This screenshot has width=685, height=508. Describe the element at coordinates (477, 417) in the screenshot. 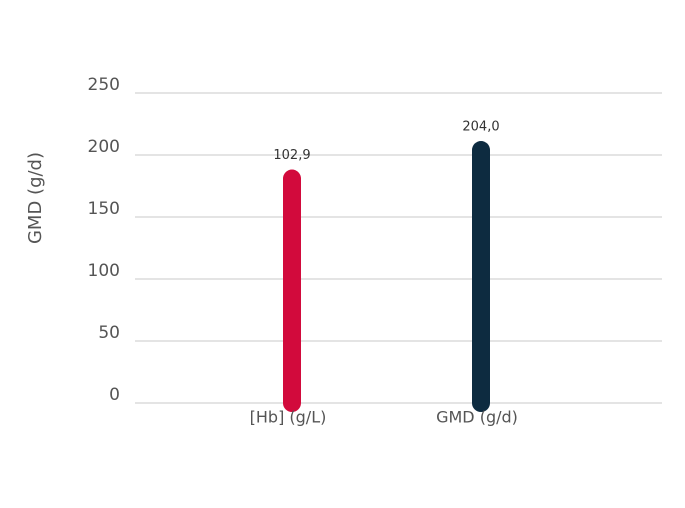

I see `x-tick-label: GMD (g/d)` at that location.